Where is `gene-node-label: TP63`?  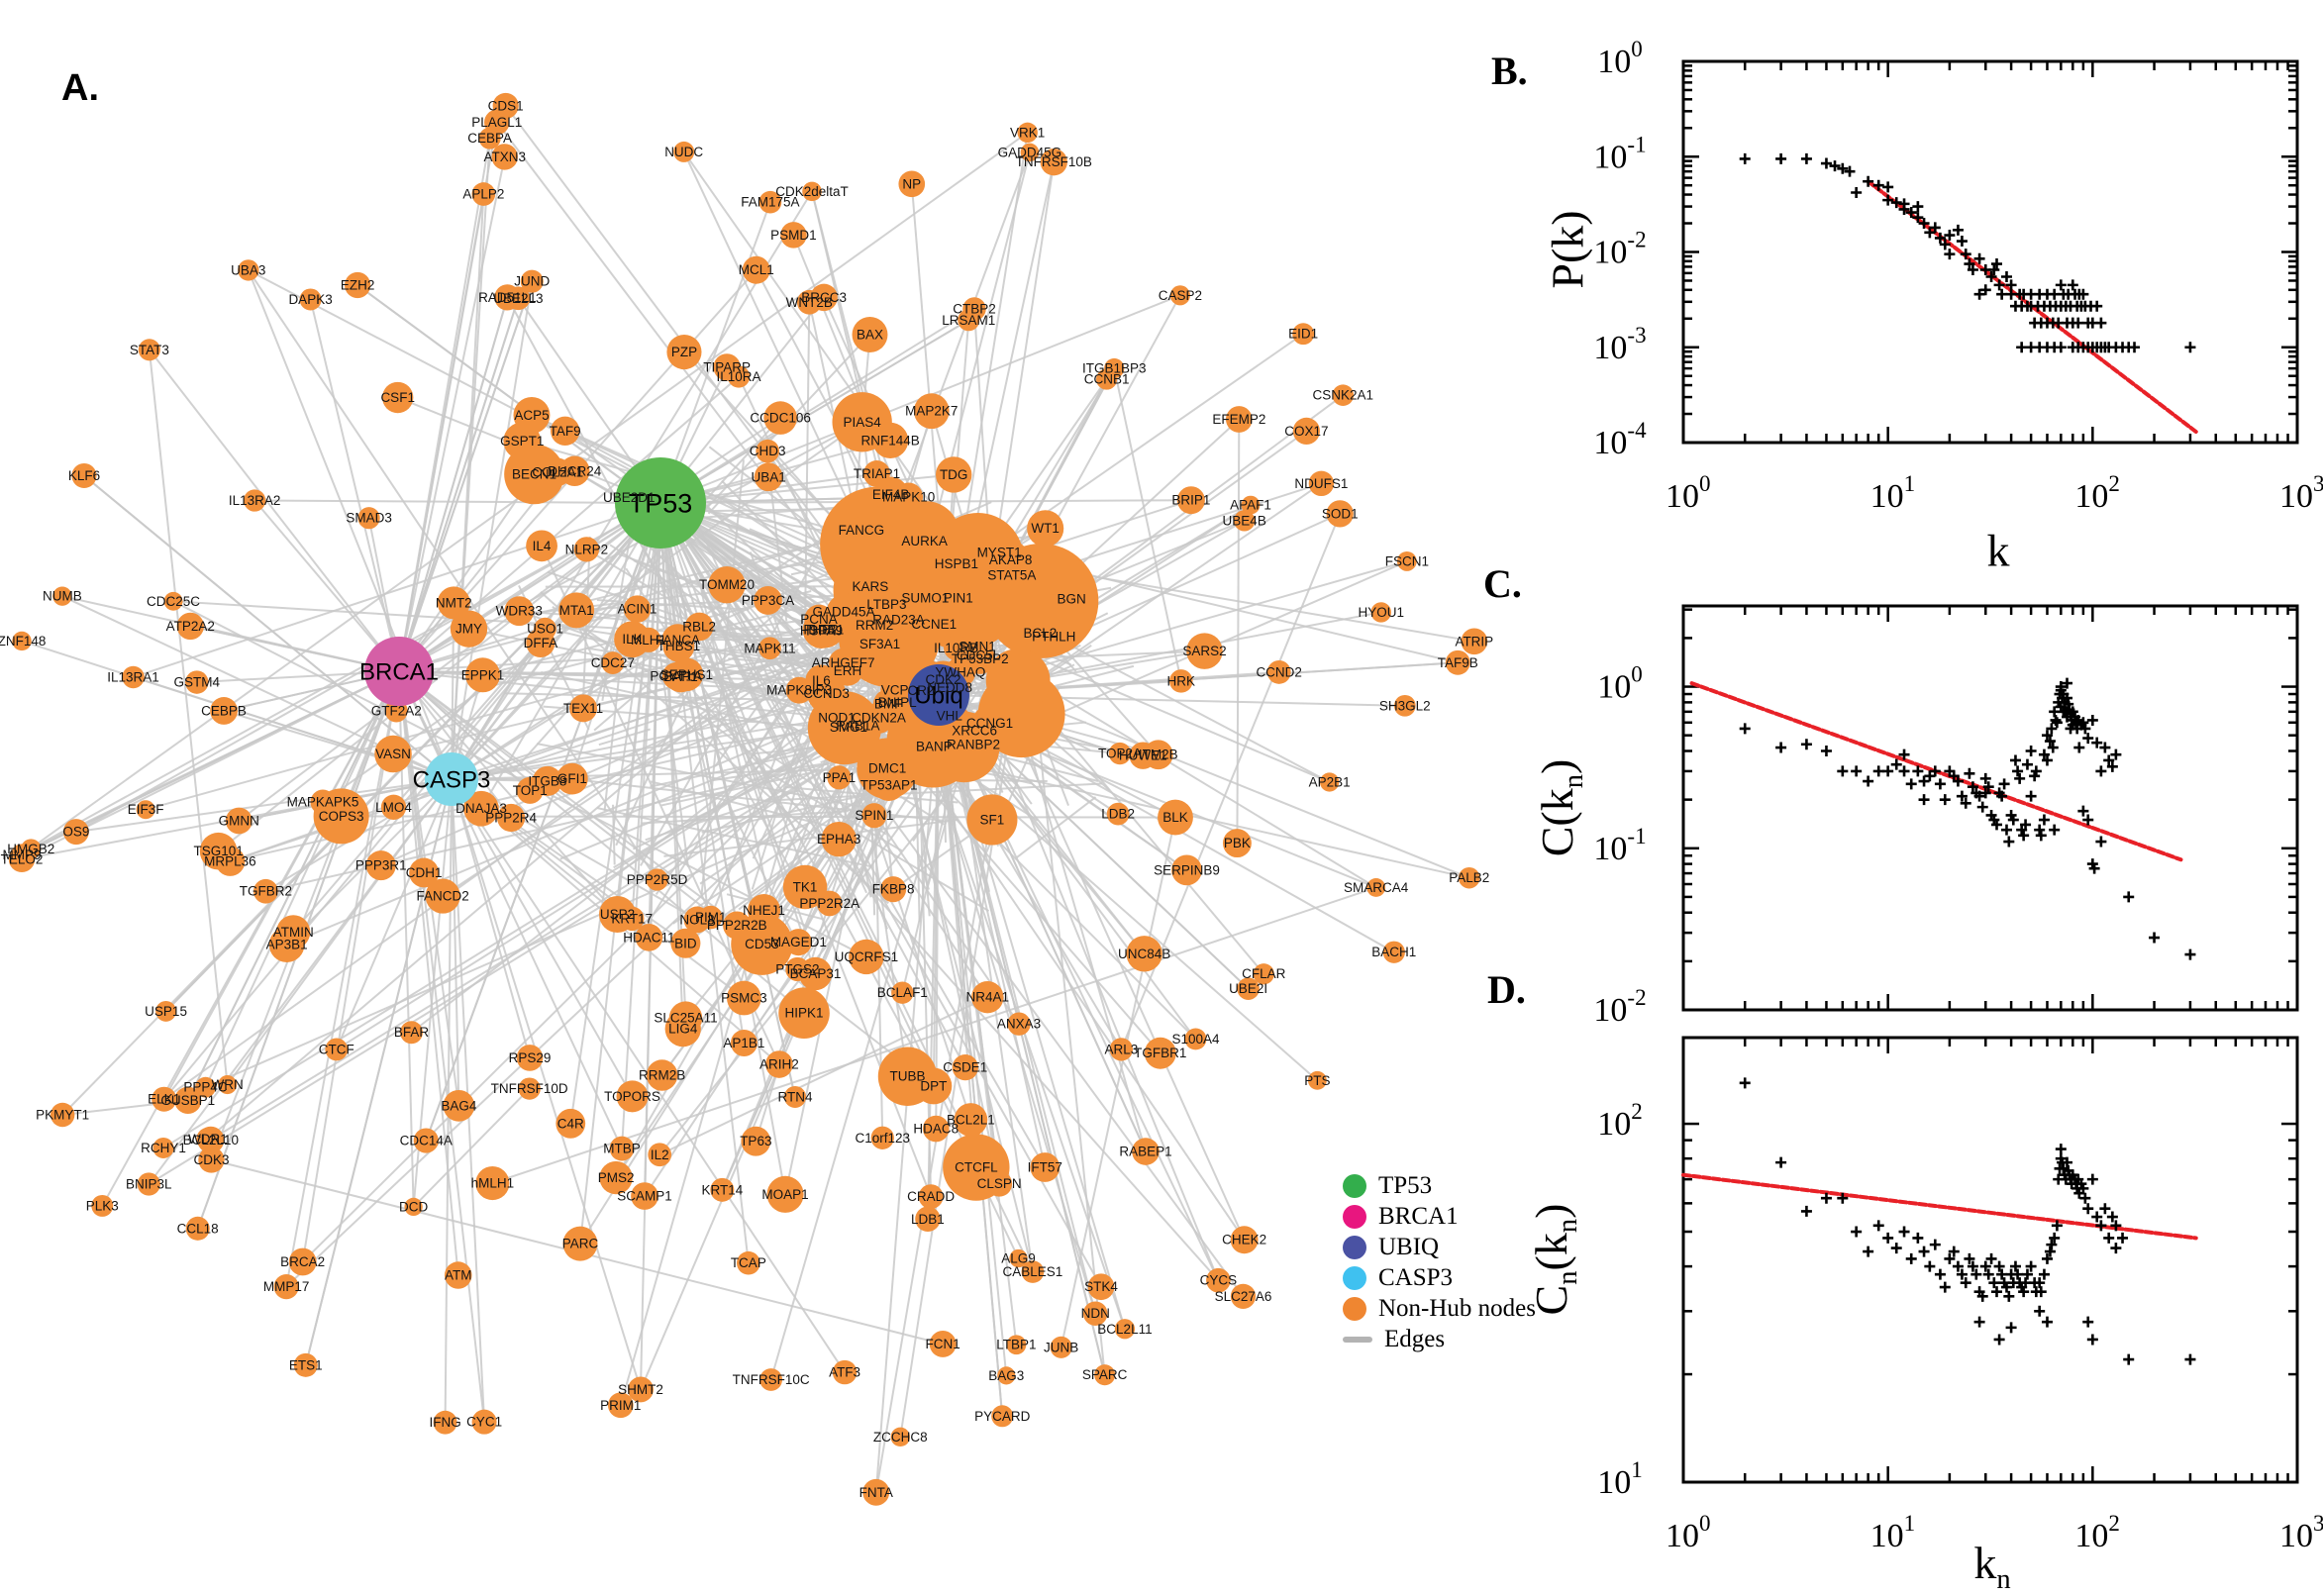
gene-node-label: TP63 is located at coordinates (755, 1141).